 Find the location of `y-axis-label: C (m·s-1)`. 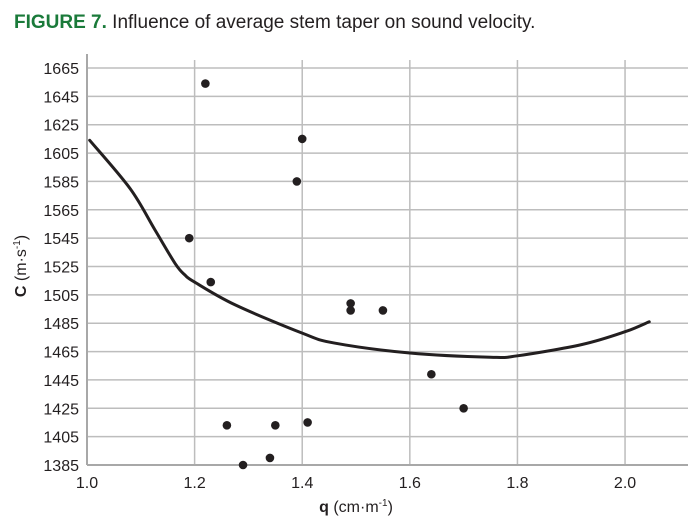

y-axis-label: C (m·s-1) is located at coordinates (21, 266).